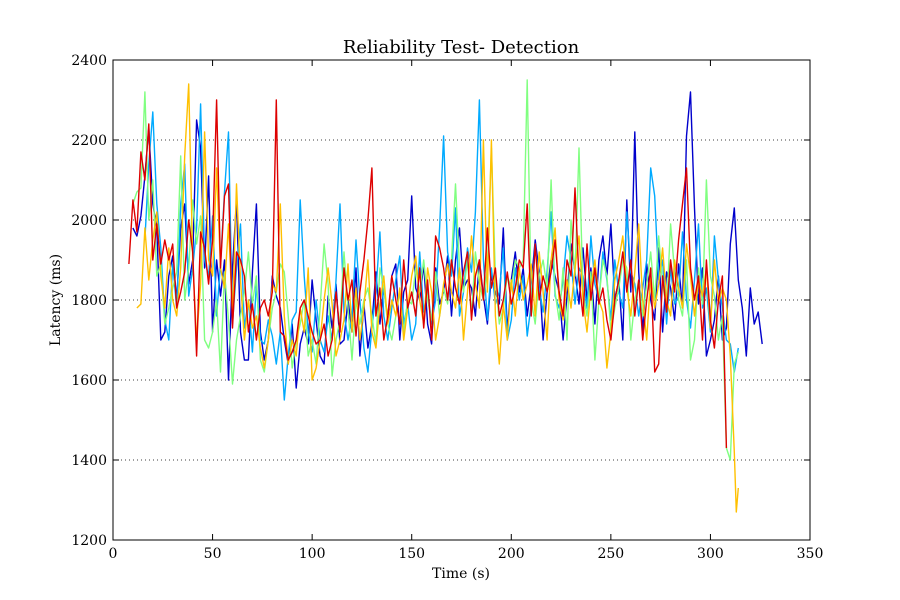 The image size is (900, 600). I want to click on y-tick-label: 1600, so click(89, 381).